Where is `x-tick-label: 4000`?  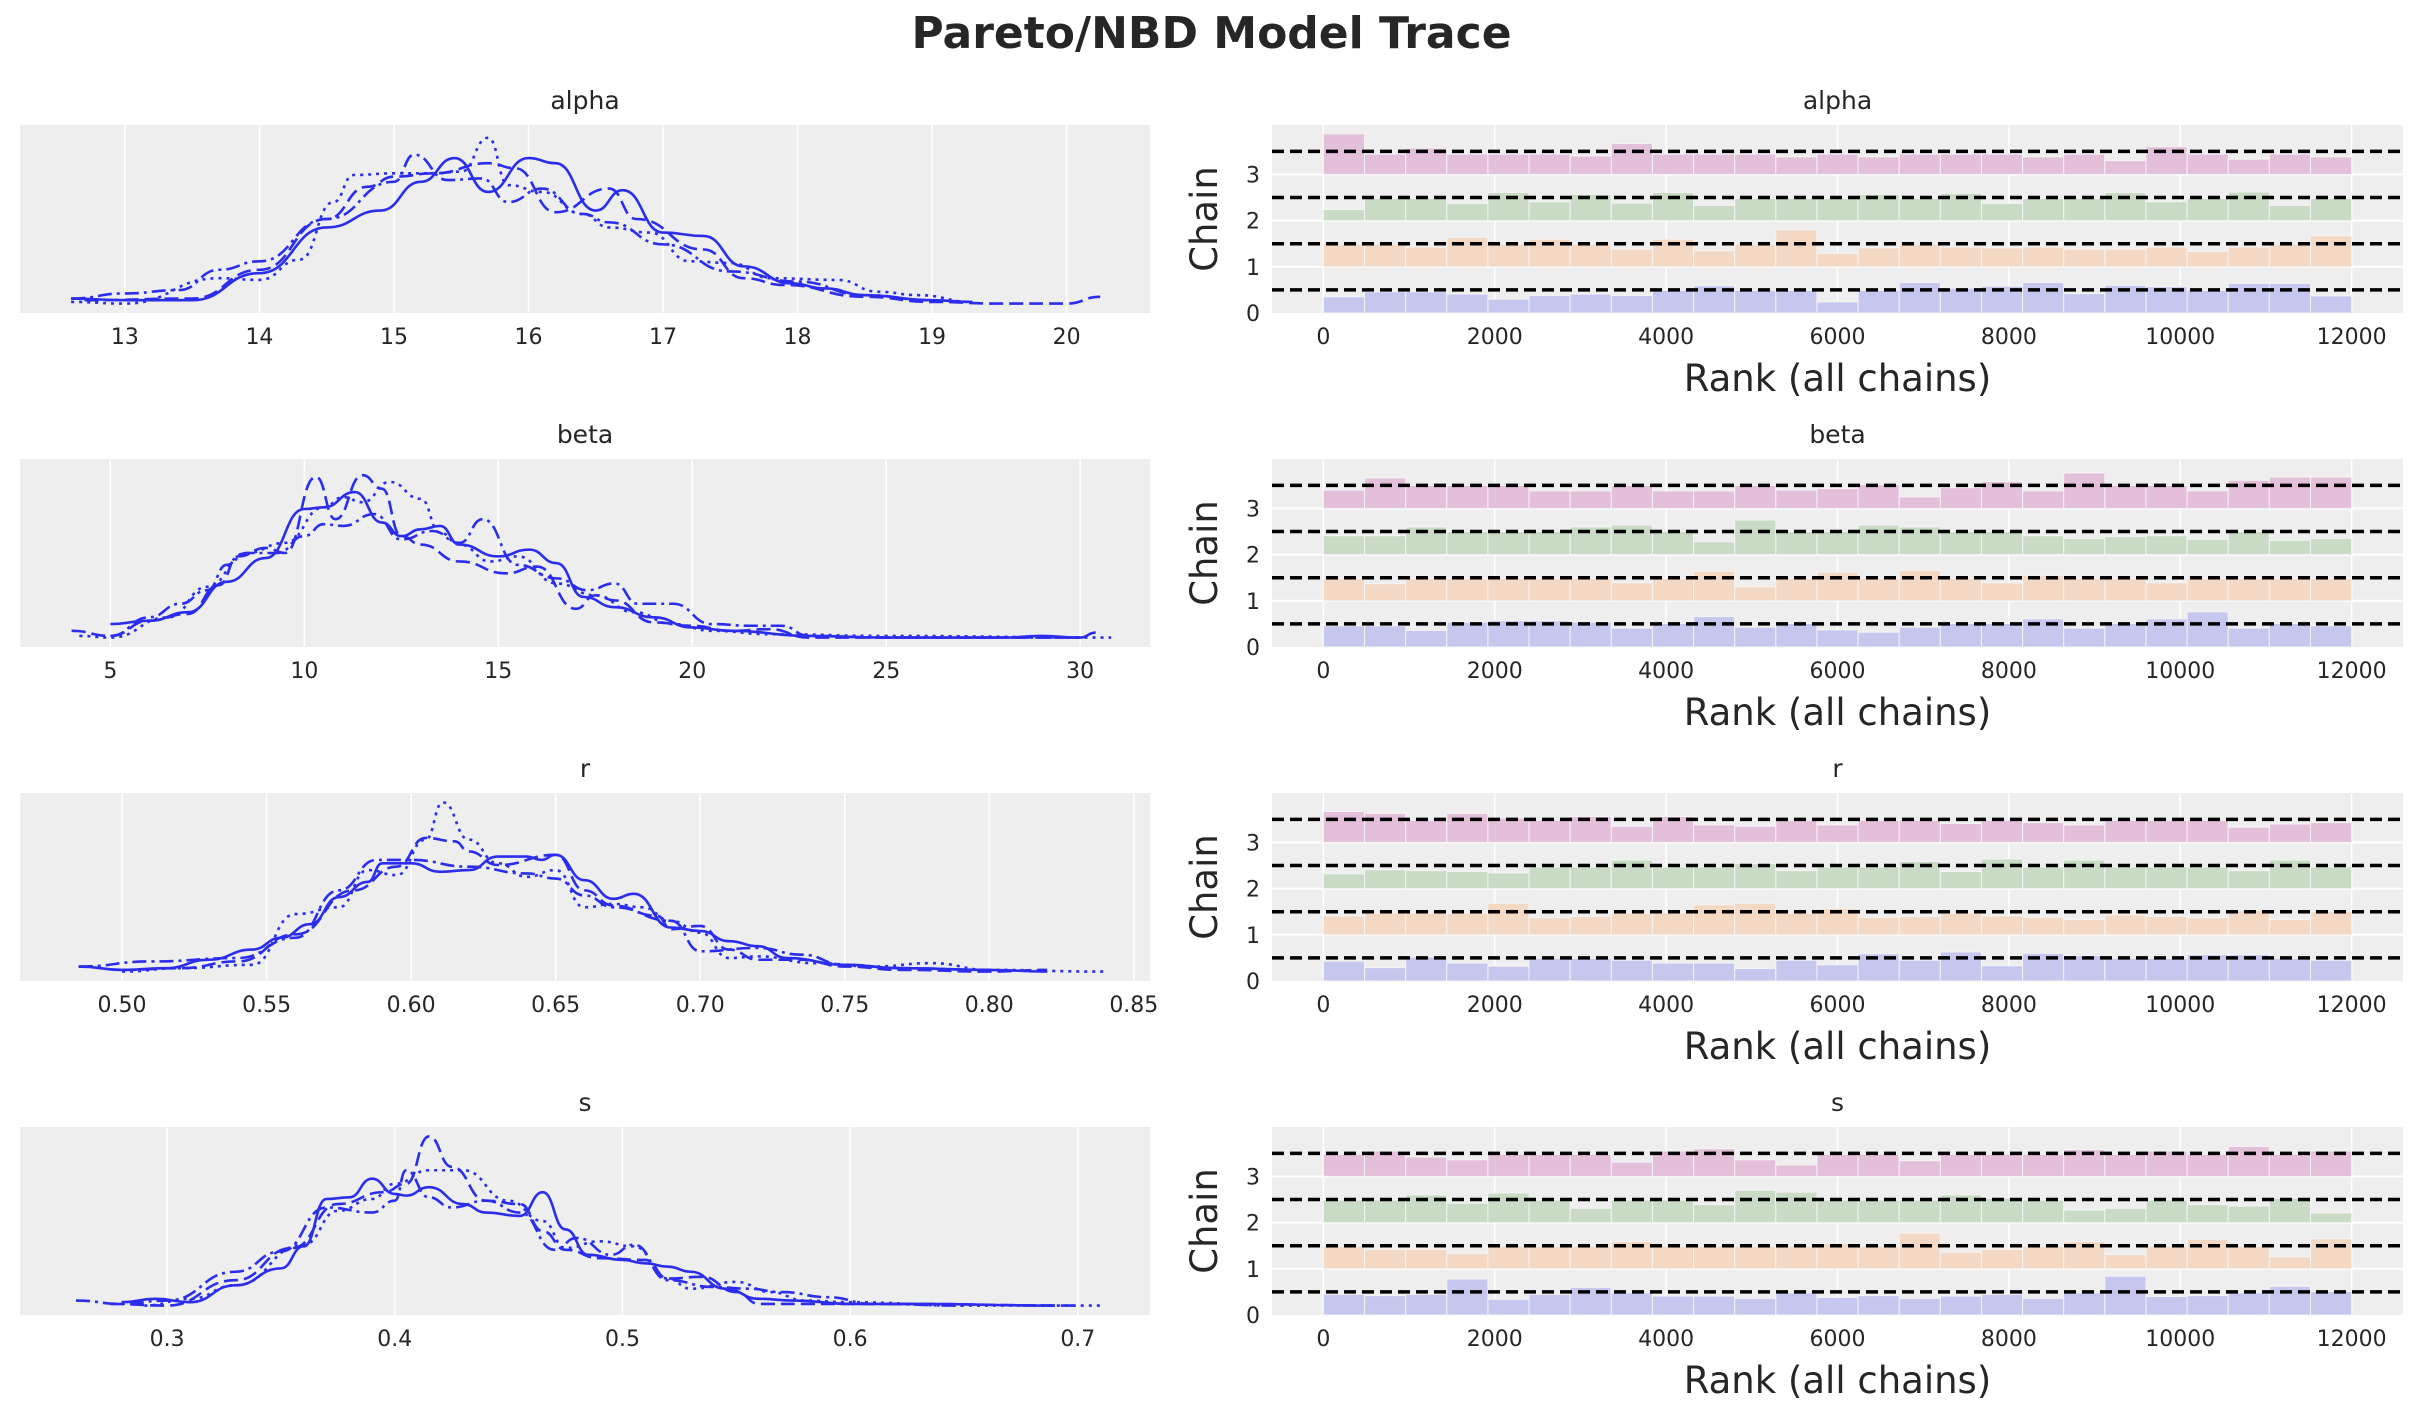
x-tick-label: 4000 is located at coordinates (1666, 1339).